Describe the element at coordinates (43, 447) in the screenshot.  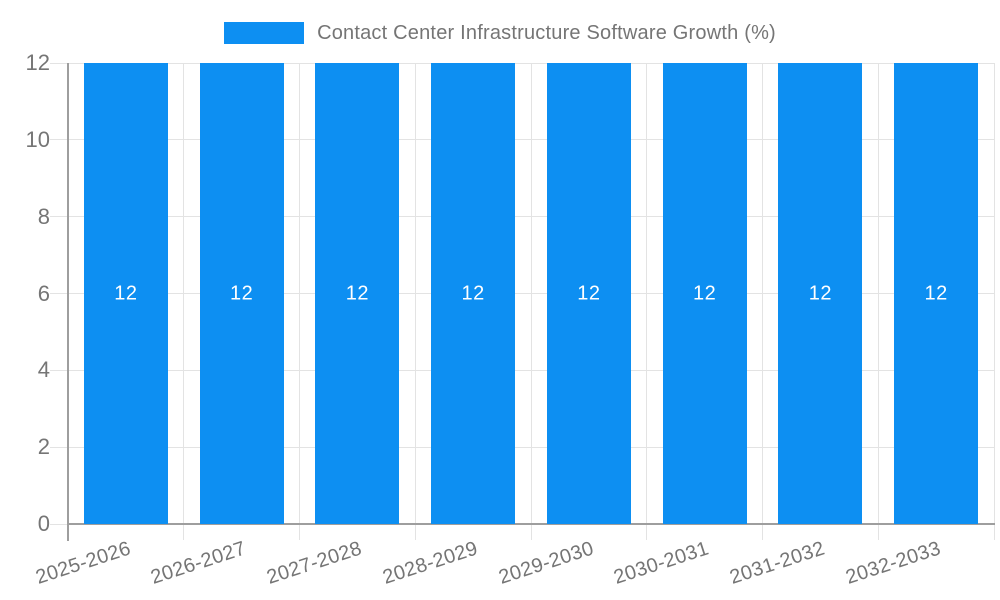
I see `y-axis-tick-label: 2` at that location.